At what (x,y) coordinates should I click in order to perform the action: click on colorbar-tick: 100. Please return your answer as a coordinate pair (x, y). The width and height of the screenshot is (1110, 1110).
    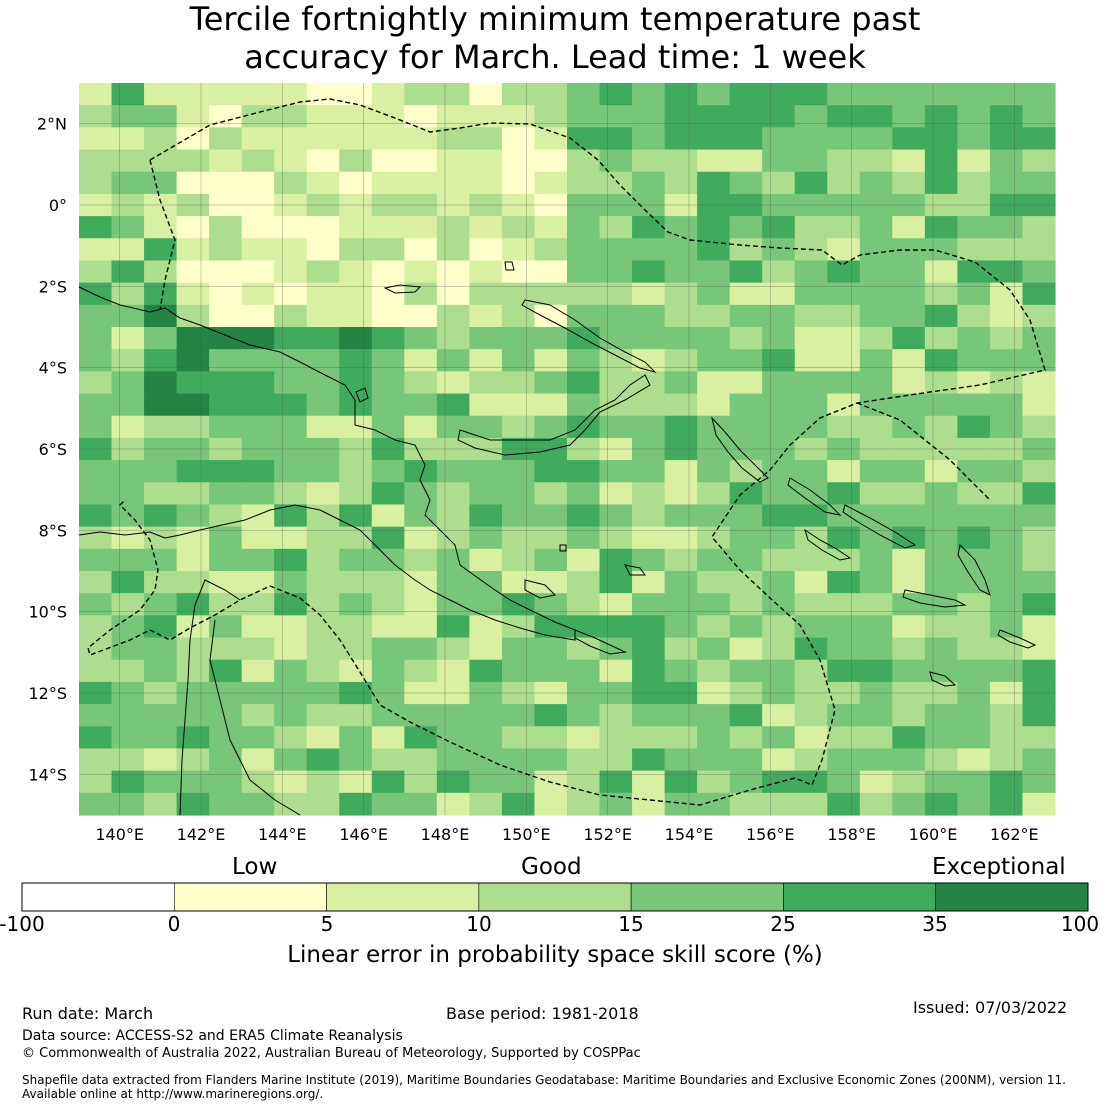
    Looking at the image, I should click on (1080, 924).